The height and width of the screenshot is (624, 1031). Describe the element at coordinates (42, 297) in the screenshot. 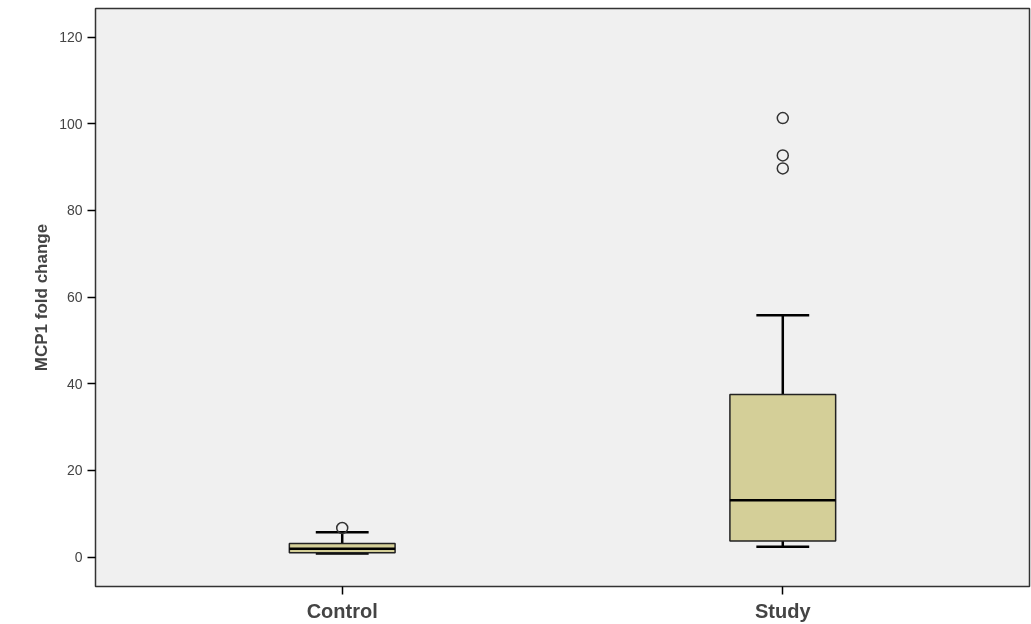

I see `y-axis-title: MCP1 fold change` at that location.